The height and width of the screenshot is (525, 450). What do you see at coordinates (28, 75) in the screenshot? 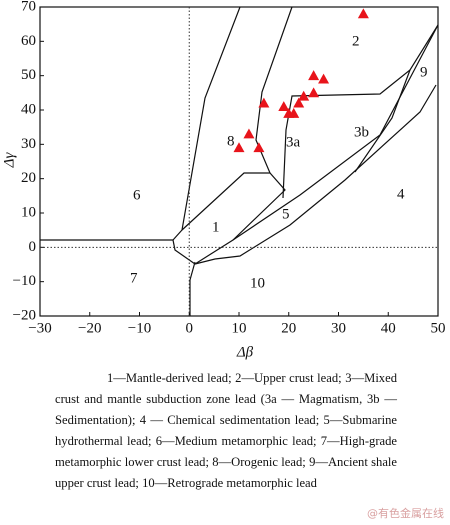
I see `y-tick-label: 50` at bounding box center [28, 75].